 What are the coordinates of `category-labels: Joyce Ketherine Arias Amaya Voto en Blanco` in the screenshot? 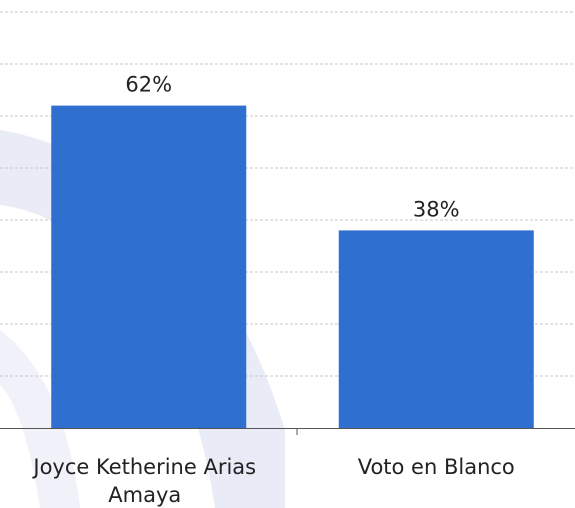 It's located at (273, 467).